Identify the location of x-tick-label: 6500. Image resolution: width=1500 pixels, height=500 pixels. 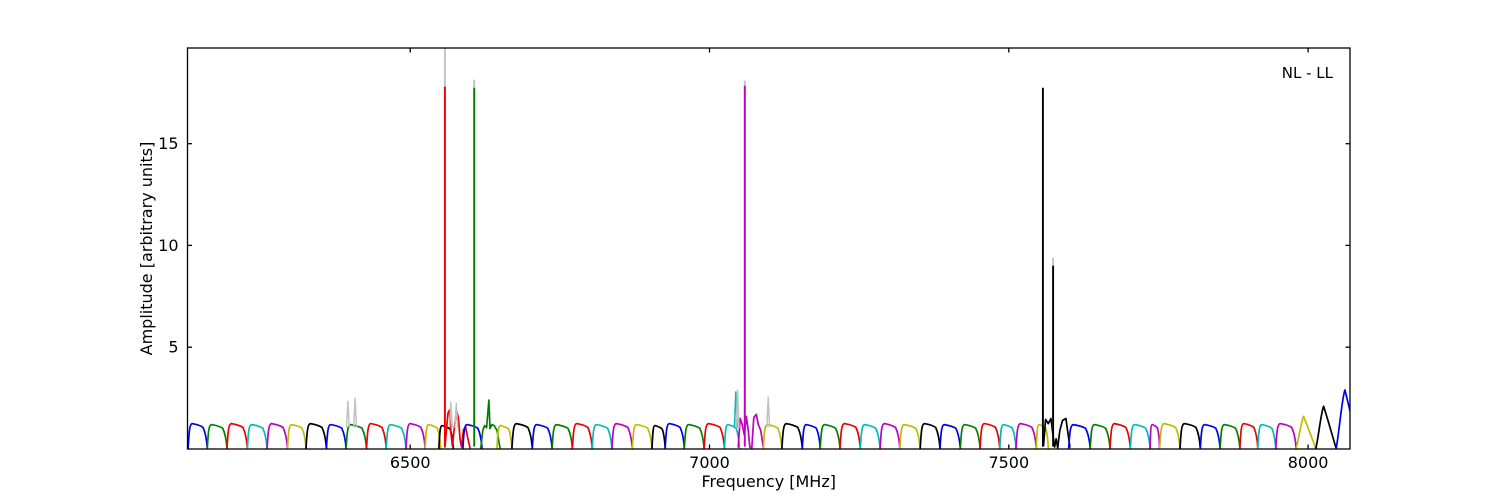
(410, 462).